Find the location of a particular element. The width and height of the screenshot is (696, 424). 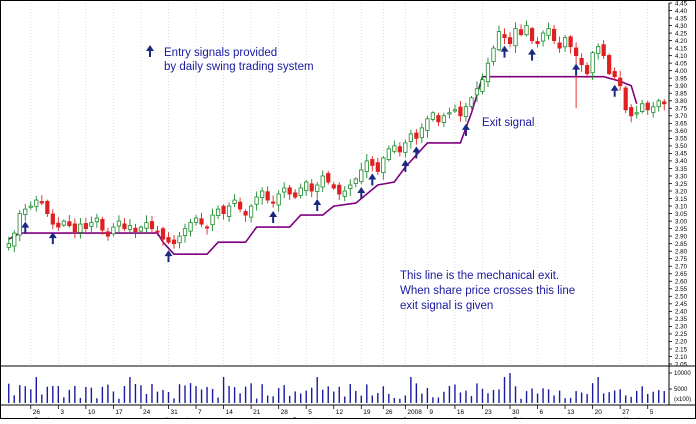

mech-line1: This line is the mechanical exit. is located at coordinates (479, 276).